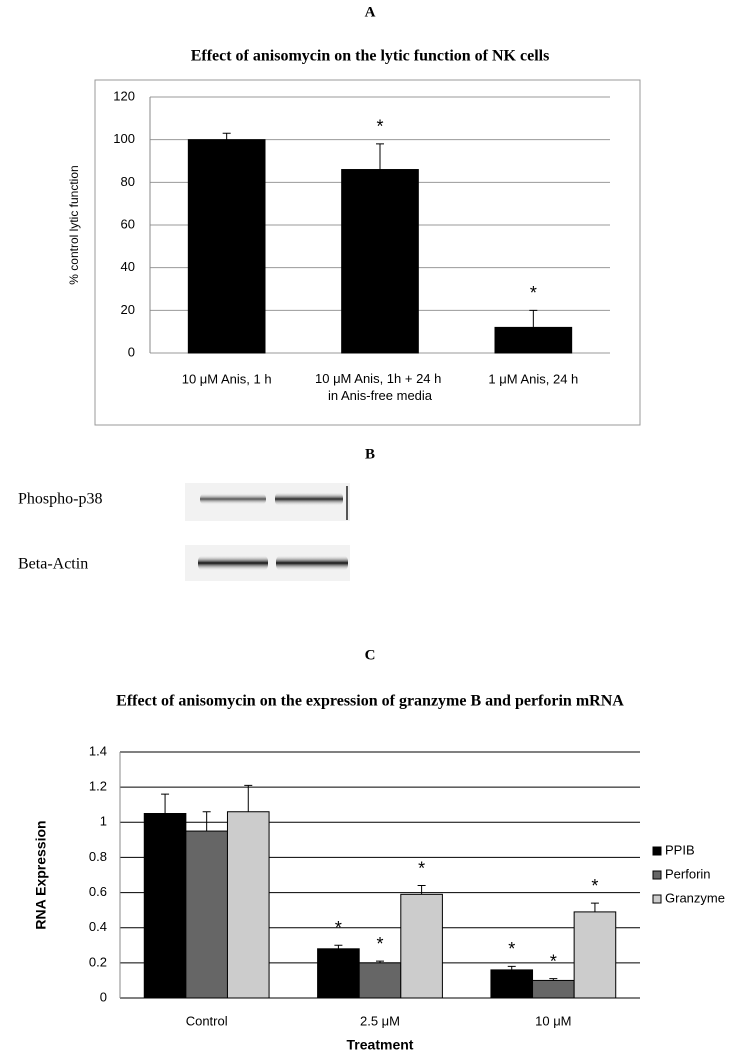 This screenshot has width=740, height=1050. What do you see at coordinates (533, 378) in the screenshot?
I see `x-tick-label: 1 μM Anis, 24 h` at bounding box center [533, 378].